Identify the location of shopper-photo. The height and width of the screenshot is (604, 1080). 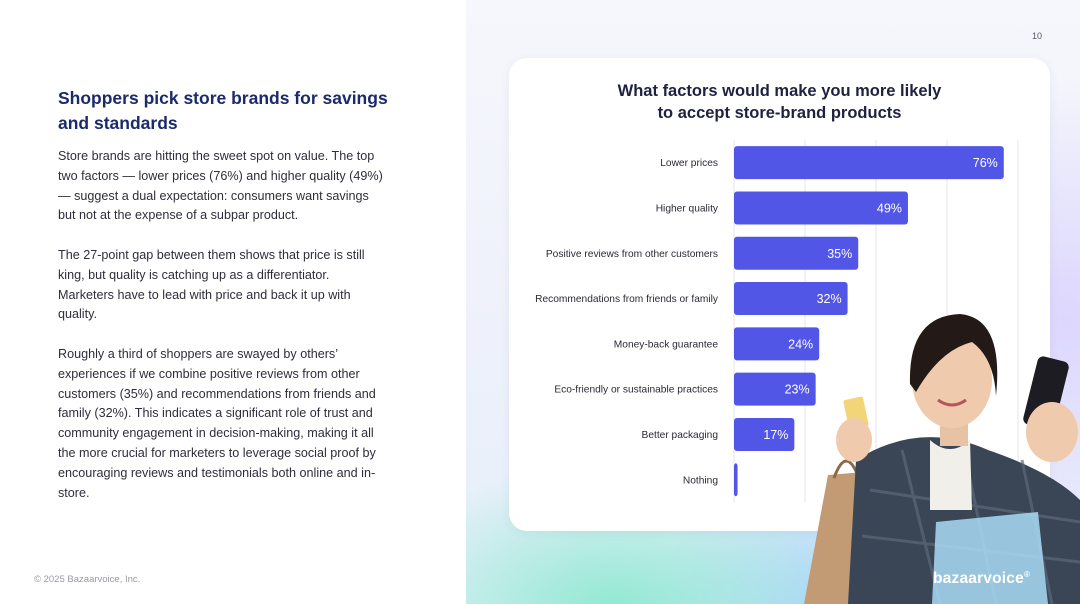
(942, 459).